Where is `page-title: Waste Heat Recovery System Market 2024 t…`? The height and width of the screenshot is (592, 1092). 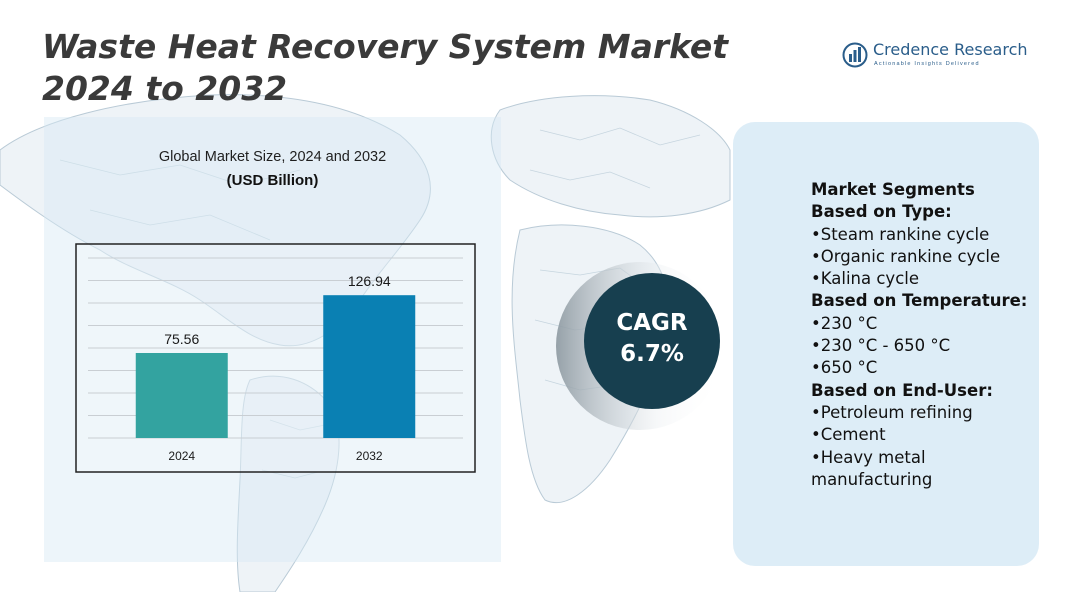
page-title: Waste Heat Recovery System Market 2024 t… is located at coordinates (385, 67).